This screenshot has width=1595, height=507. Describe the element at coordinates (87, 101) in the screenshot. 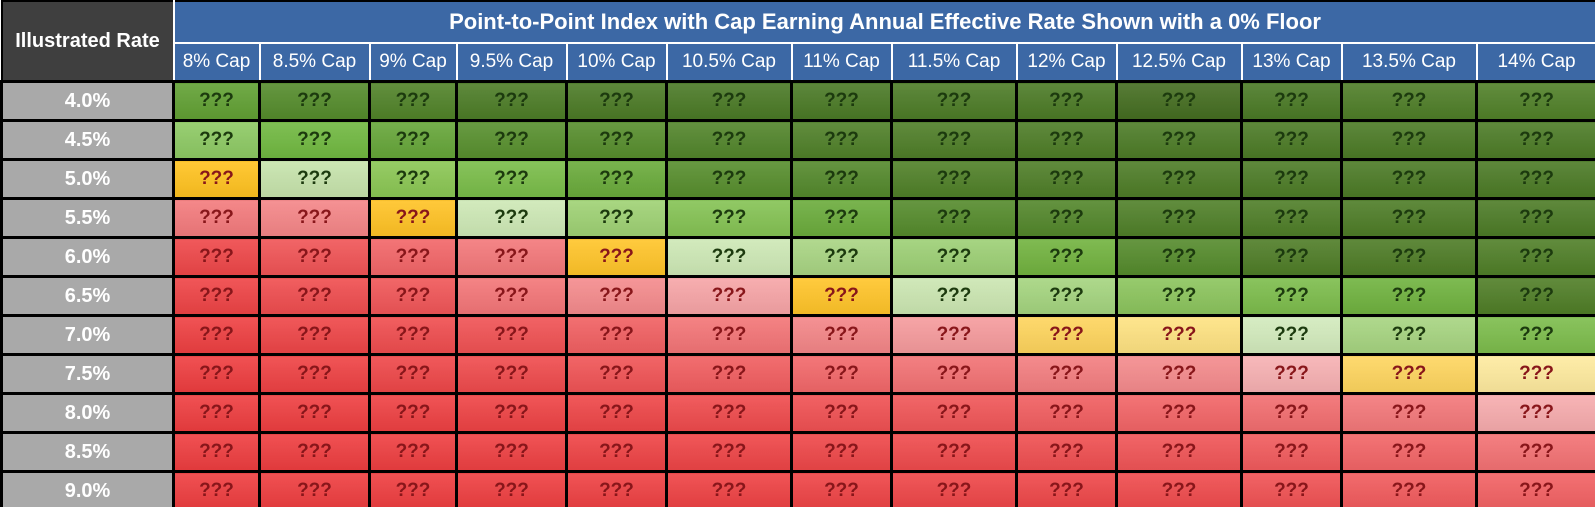

I see `row-label: 4.0%` at that location.